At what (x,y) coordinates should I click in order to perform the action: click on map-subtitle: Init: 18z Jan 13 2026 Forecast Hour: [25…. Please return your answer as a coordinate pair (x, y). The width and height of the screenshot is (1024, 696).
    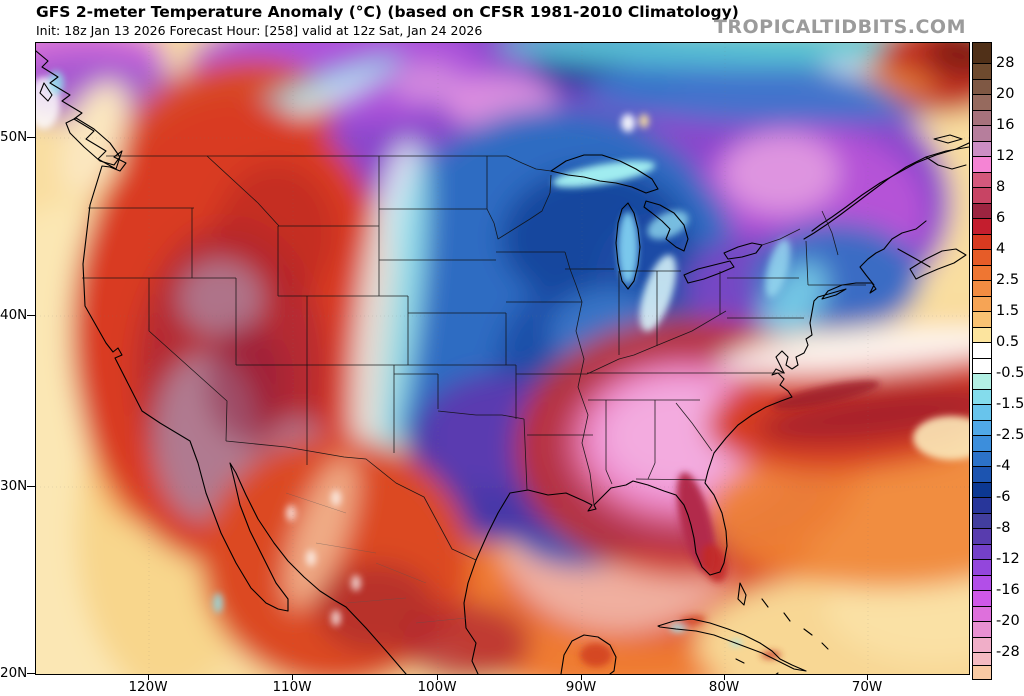
    Looking at the image, I should click on (259, 30).